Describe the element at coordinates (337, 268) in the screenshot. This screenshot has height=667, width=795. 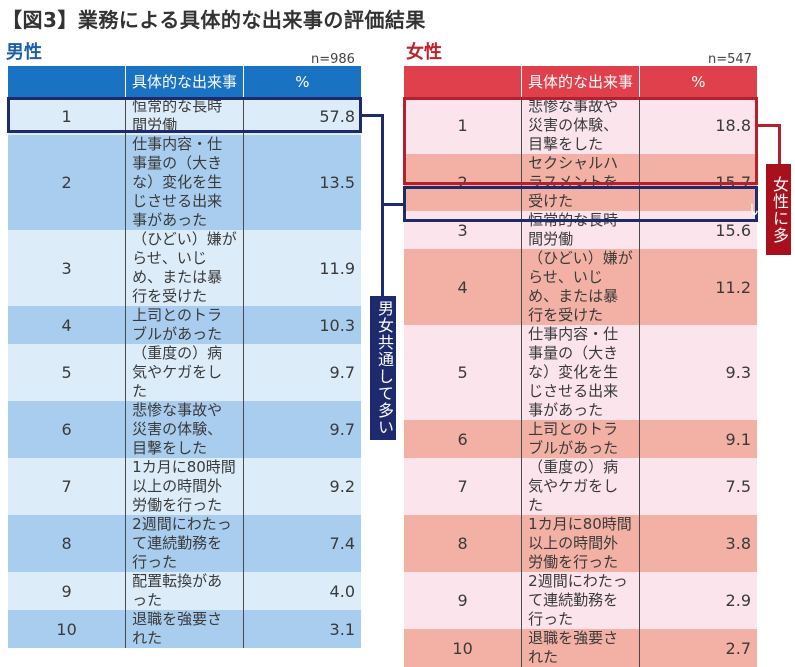
I see `pct: 11.9` at that location.